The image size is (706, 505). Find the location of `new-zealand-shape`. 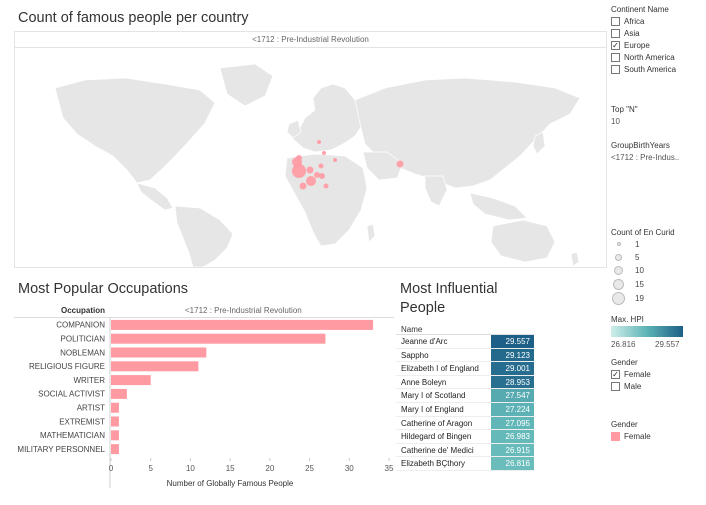

new-zealand-shape is located at coordinates (575, 259).